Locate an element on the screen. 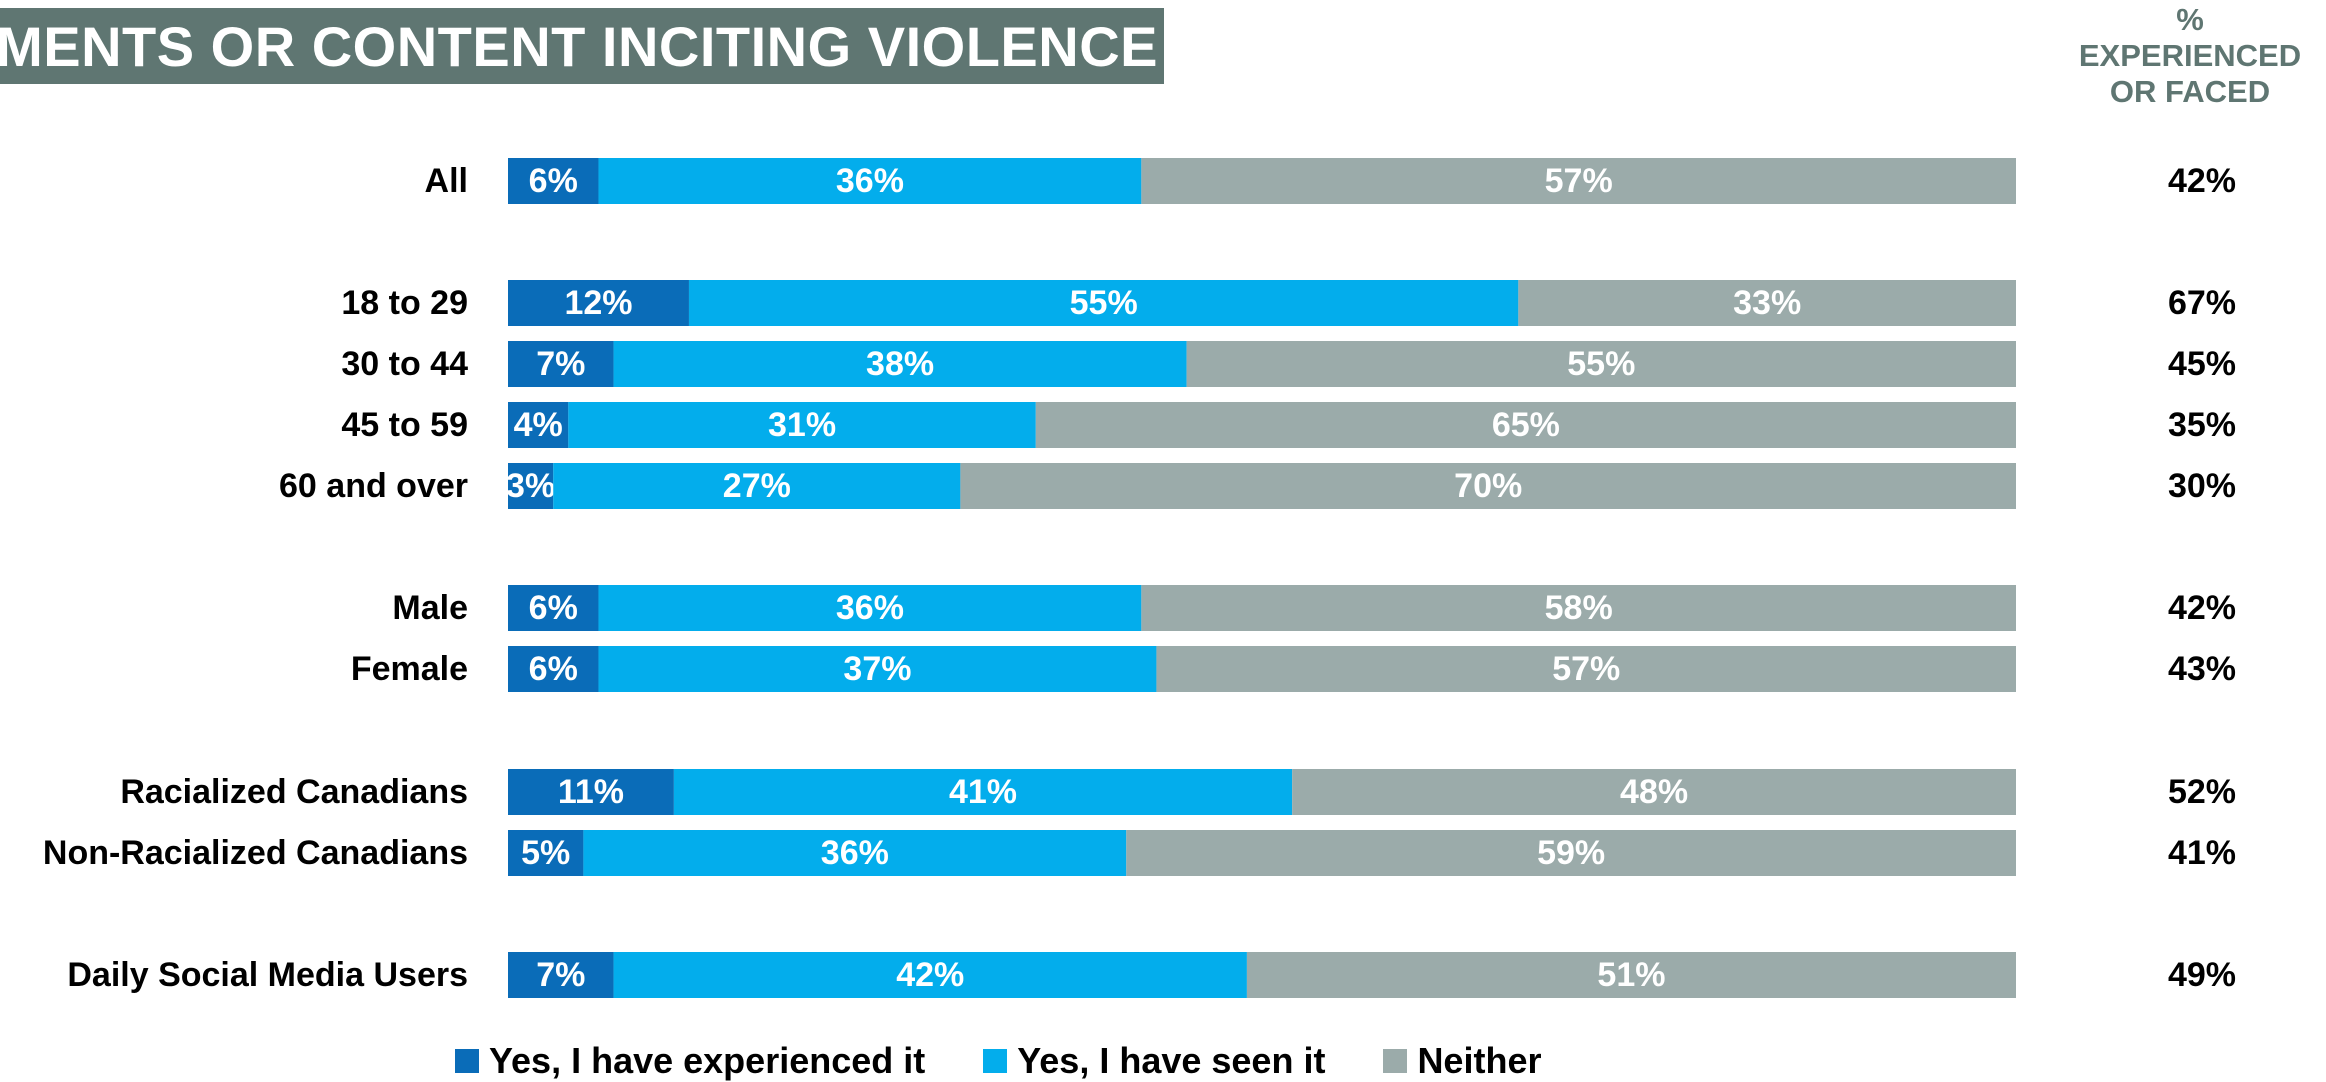 This screenshot has height=1082, width=2326. experienced-or-faced-male: 42% is located at coordinates (2202, 608).